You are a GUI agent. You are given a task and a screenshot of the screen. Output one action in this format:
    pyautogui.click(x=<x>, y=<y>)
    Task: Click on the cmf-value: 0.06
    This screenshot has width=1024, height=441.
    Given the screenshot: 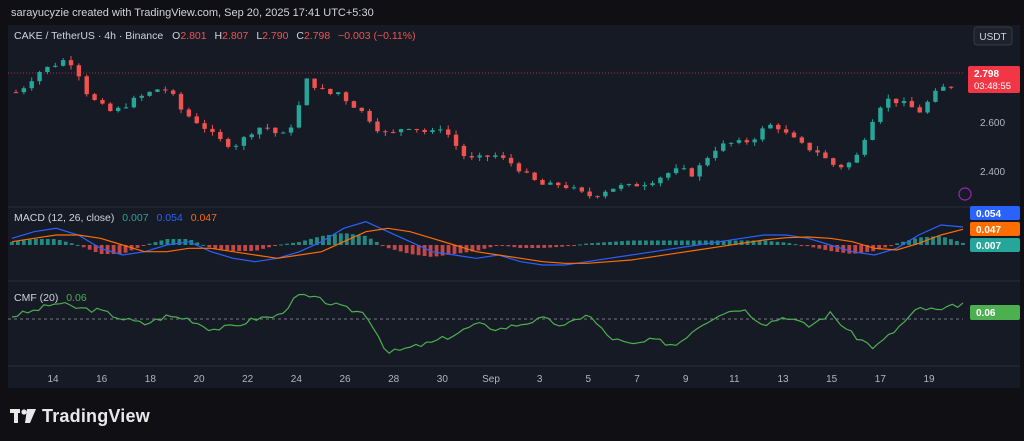 What is the action you would take?
    pyautogui.click(x=76, y=298)
    